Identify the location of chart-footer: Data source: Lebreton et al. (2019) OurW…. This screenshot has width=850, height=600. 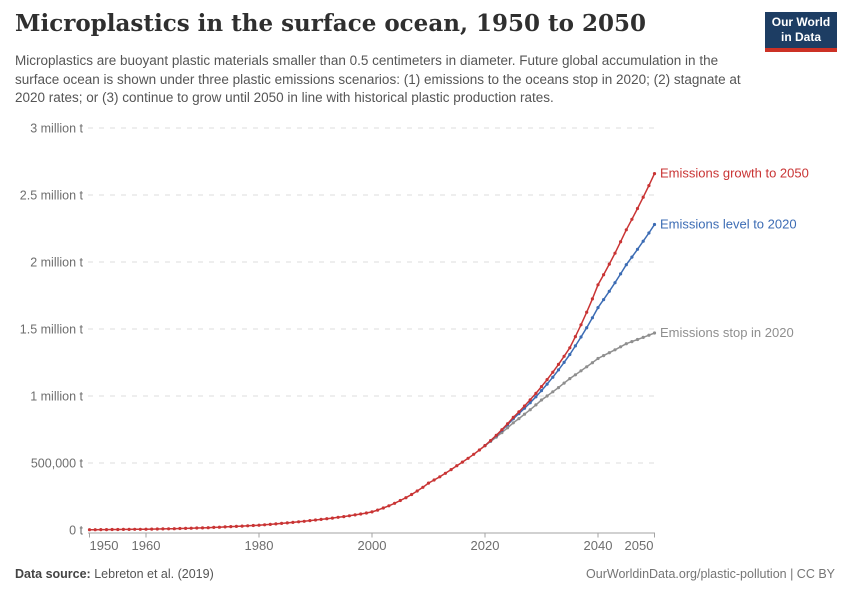
(425, 574).